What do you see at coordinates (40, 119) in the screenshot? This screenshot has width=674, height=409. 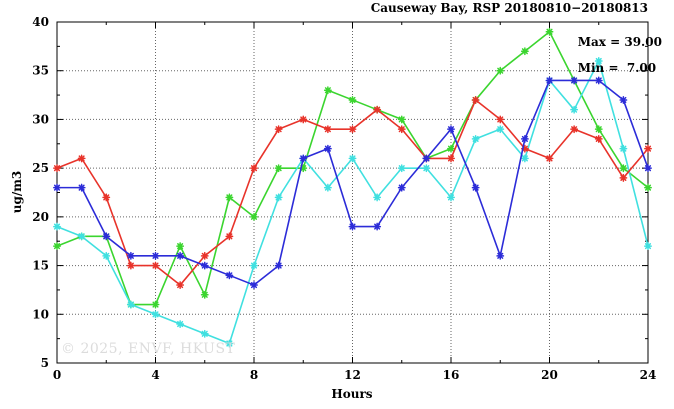 I see `svg-text: 30` at bounding box center [40, 119].